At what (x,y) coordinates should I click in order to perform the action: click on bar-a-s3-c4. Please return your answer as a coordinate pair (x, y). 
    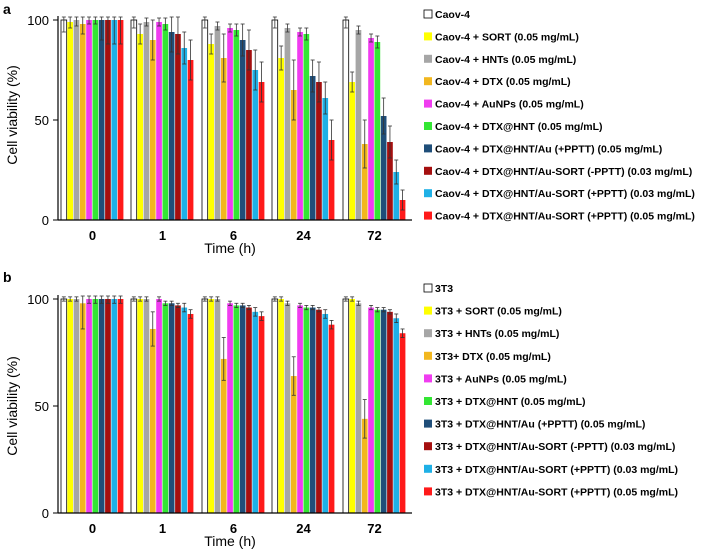
    Looking at the image, I should click on (364, 182).